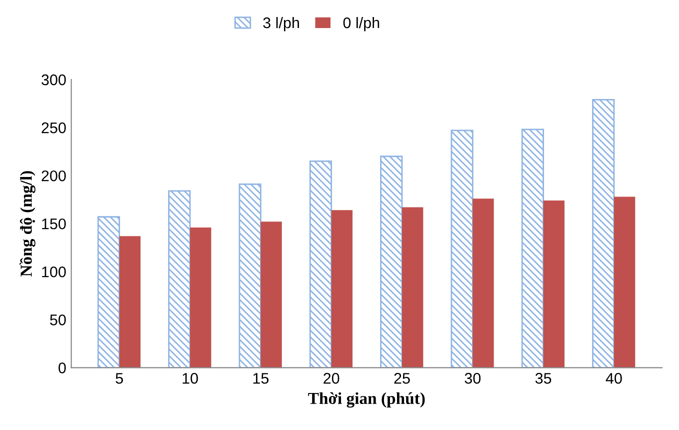 This screenshot has width=679, height=430. What do you see at coordinates (614, 378) in the screenshot?
I see `x-tick-label: 40` at bounding box center [614, 378].